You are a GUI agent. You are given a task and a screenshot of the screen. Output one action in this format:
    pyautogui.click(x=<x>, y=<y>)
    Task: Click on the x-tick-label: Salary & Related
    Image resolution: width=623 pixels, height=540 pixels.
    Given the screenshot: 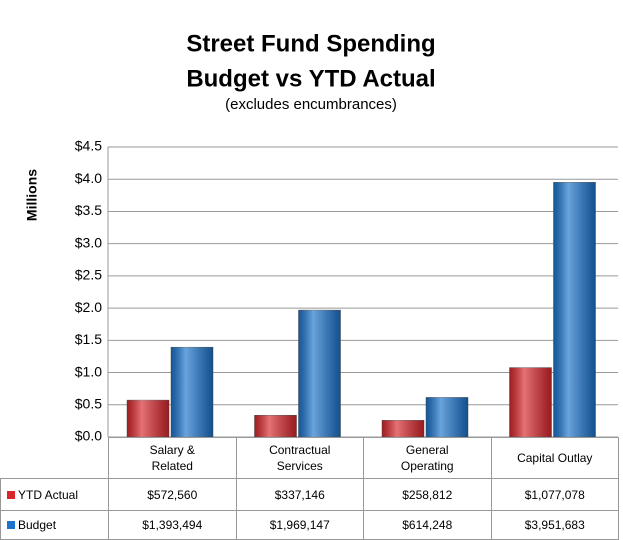 What is the action you would take?
    pyautogui.click(x=172, y=458)
    